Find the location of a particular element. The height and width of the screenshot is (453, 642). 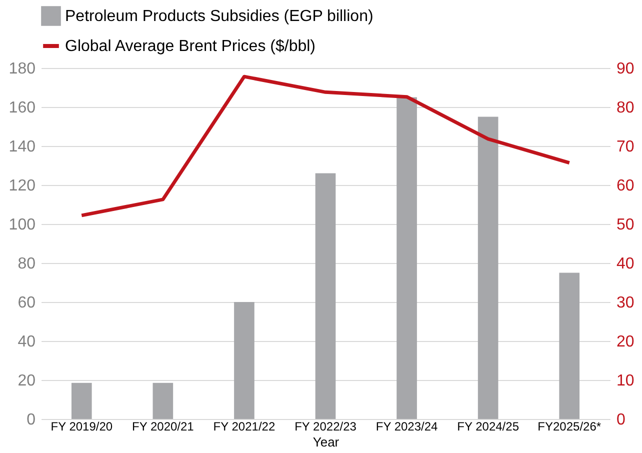

y2-tick-label: 40 is located at coordinates (625, 264).